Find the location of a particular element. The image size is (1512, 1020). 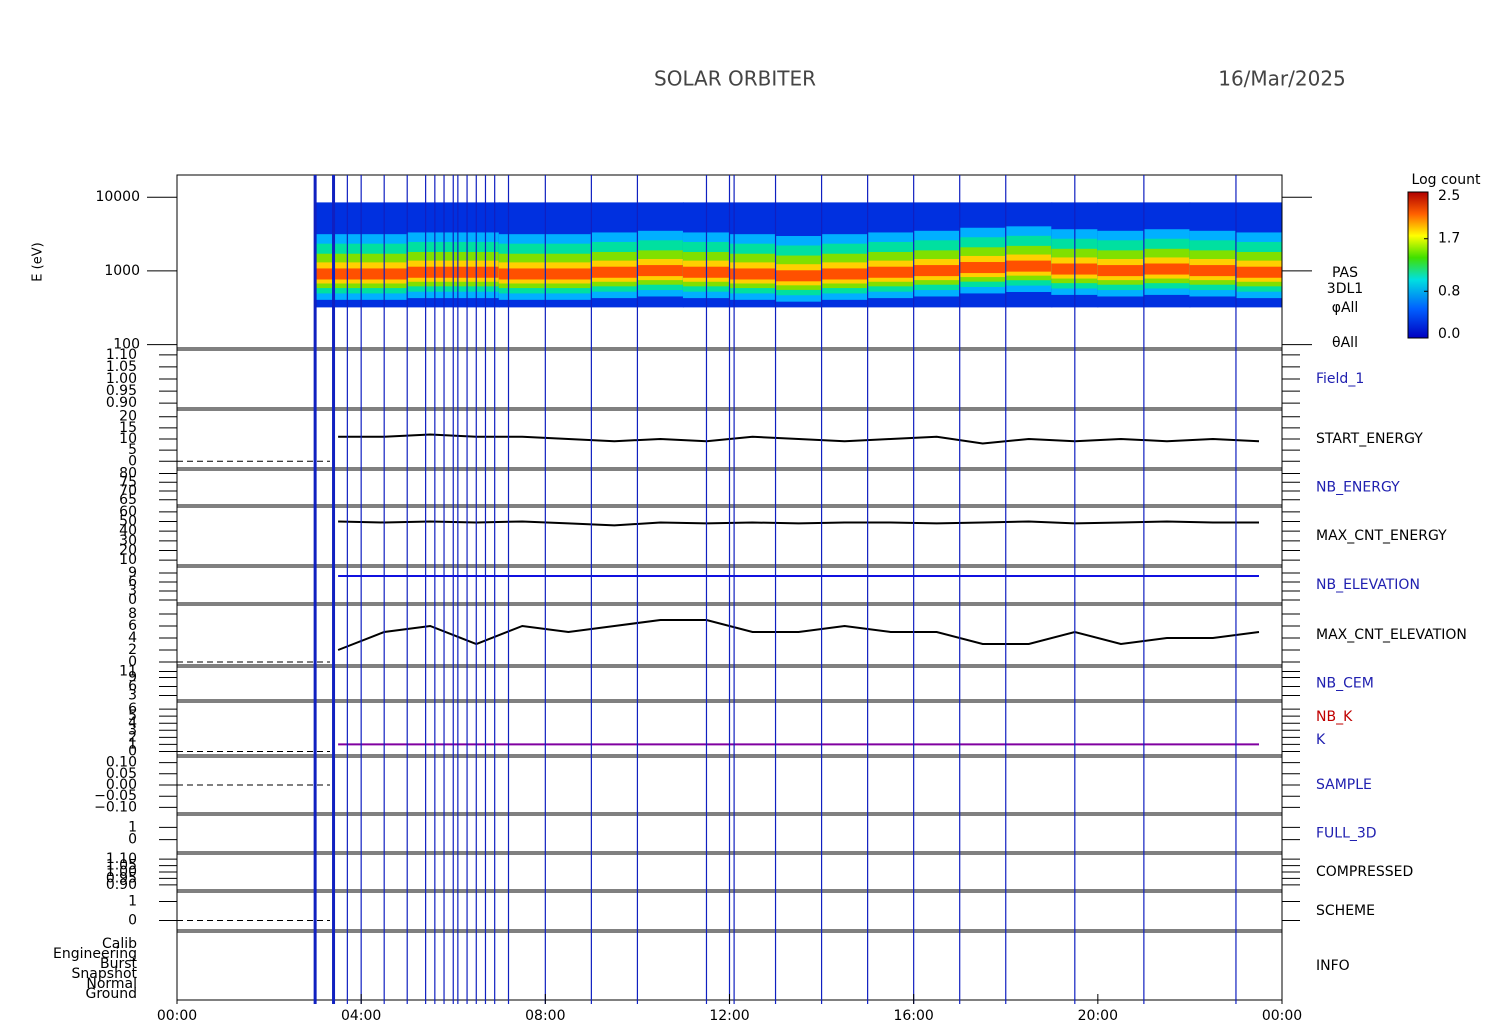

panel-label: START_ENERGY is located at coordinates (1369, 439).